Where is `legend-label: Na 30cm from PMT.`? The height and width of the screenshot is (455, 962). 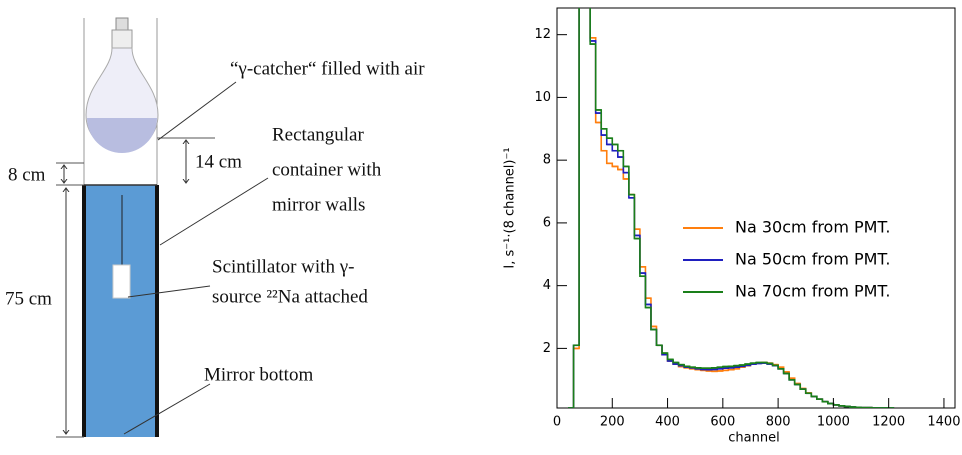 legend-label: Na 30cm from PMT. is located at coordinates (812, 227).